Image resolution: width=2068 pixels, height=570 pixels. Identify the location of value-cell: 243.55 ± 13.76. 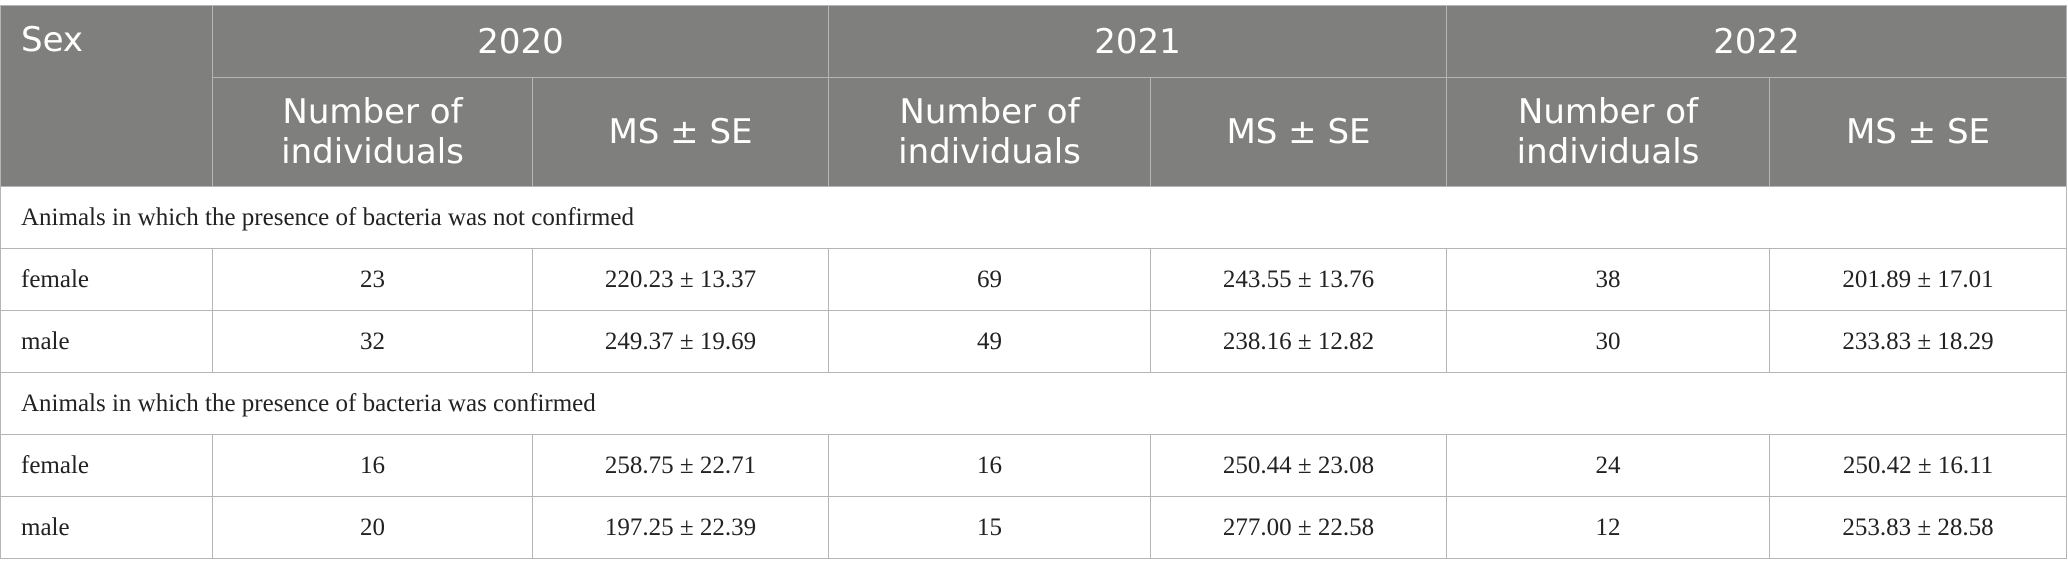
(1298, 279).